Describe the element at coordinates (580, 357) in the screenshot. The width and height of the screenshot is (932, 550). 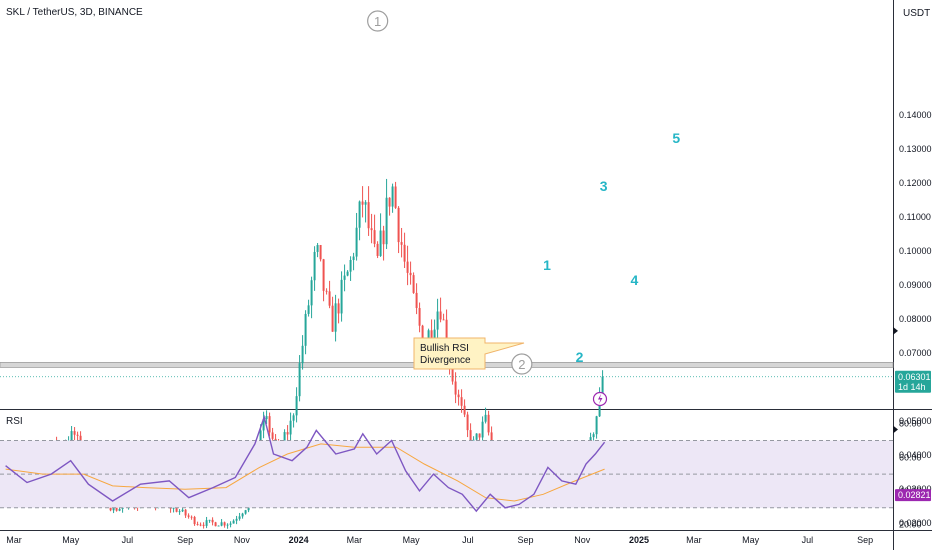
I see `wave-minor-2: 2` at that location.